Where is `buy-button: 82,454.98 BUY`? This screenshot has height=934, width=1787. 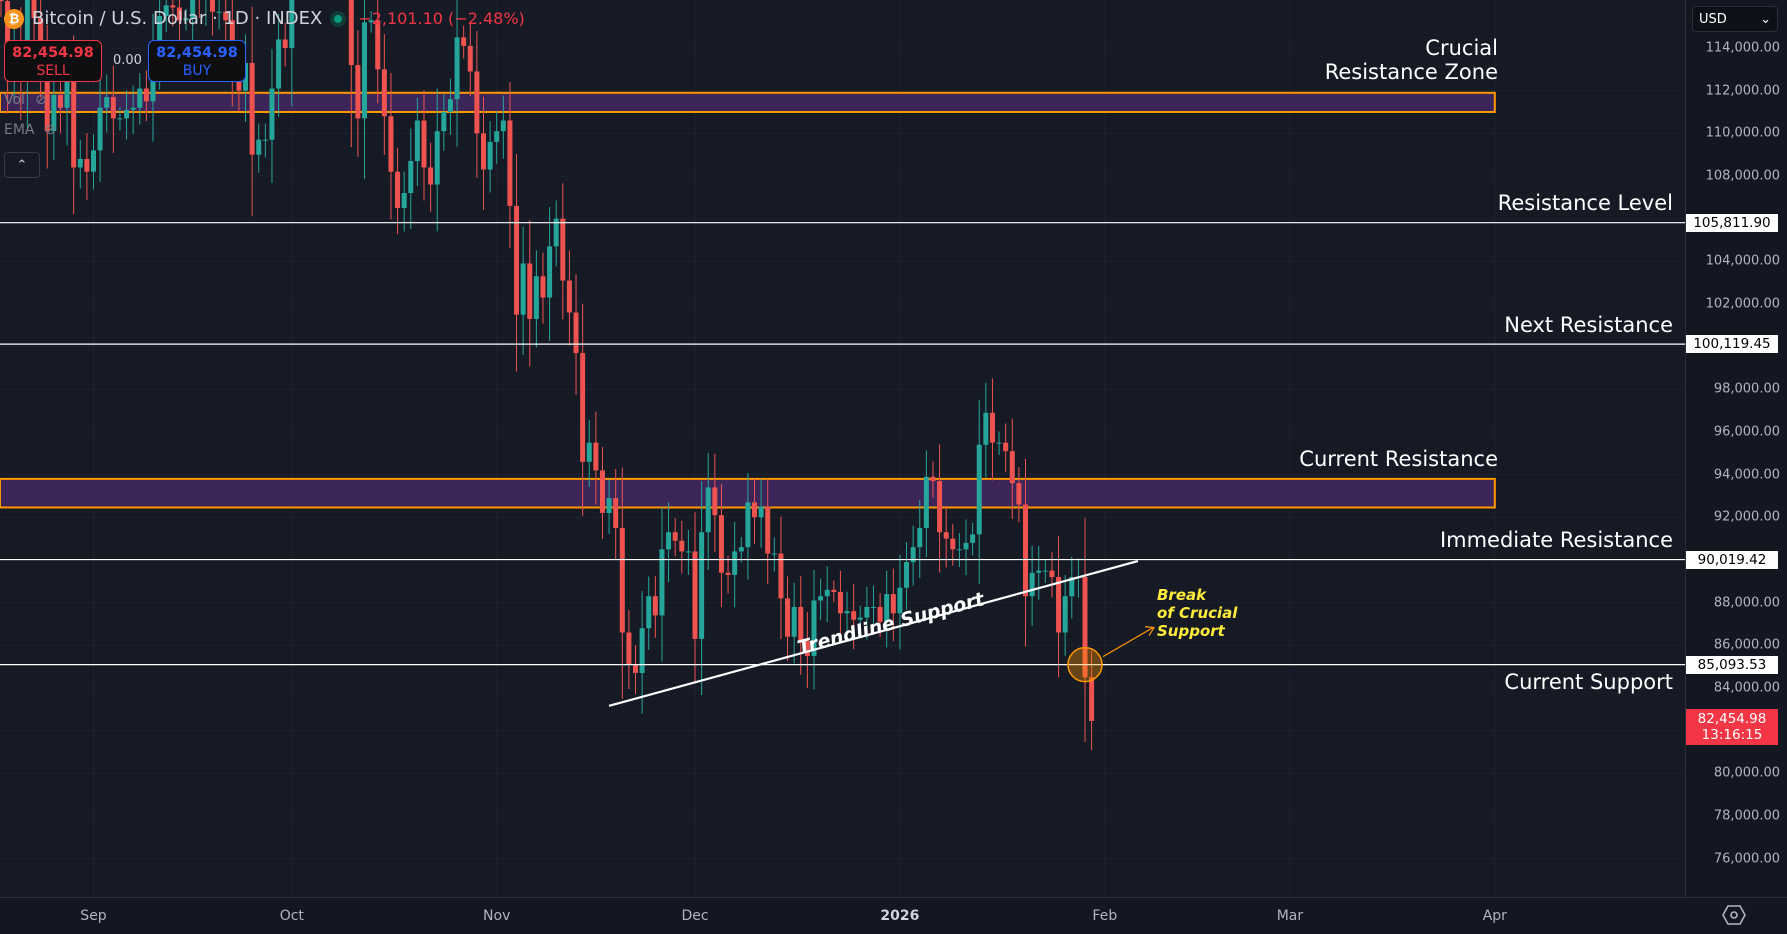
buy-button: 82,454.98 BUY is located at coordinates (197, 61).